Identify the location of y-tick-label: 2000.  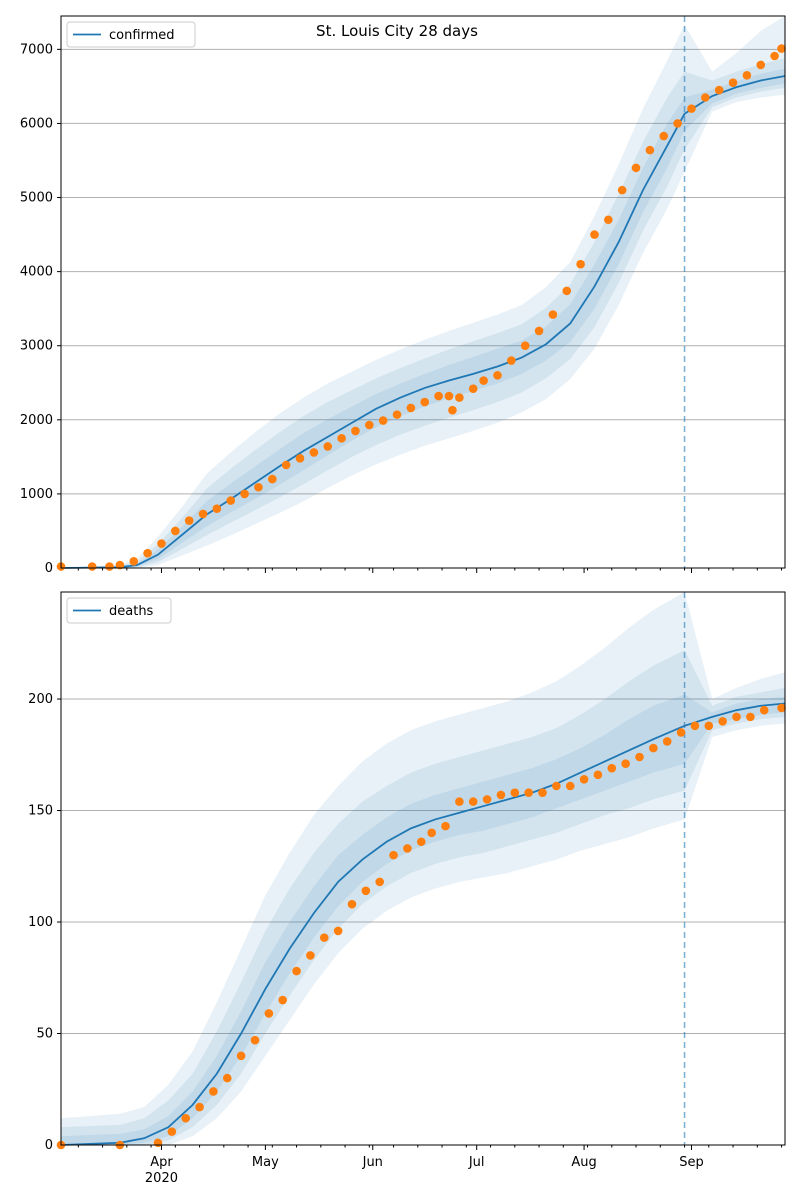
(36, 420).